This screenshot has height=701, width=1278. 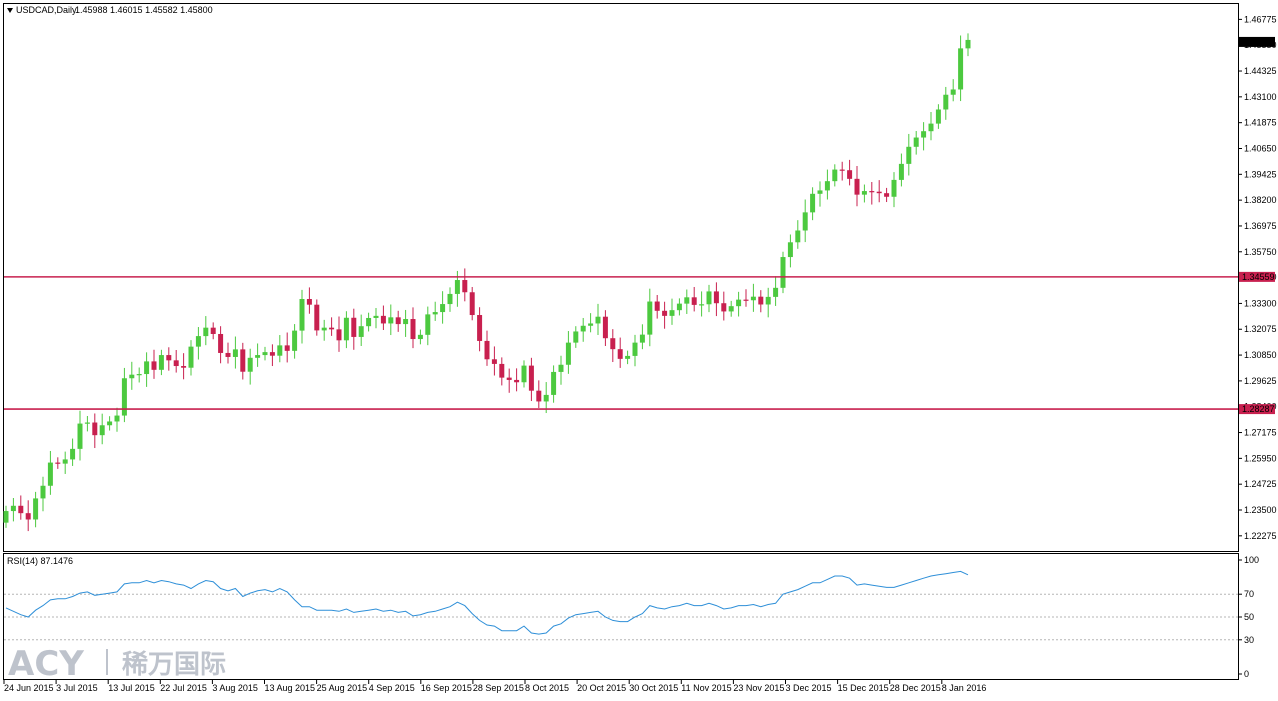 What do you see at coordinates (1249, 617) in the screenshot?
I see `rsi-tick-label: 50` at bounding box center [1249, 617].